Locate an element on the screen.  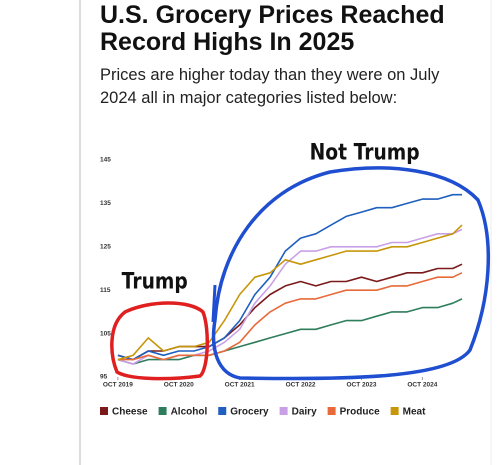
legend-label: Alcohol is located at coordinates (189, 412).